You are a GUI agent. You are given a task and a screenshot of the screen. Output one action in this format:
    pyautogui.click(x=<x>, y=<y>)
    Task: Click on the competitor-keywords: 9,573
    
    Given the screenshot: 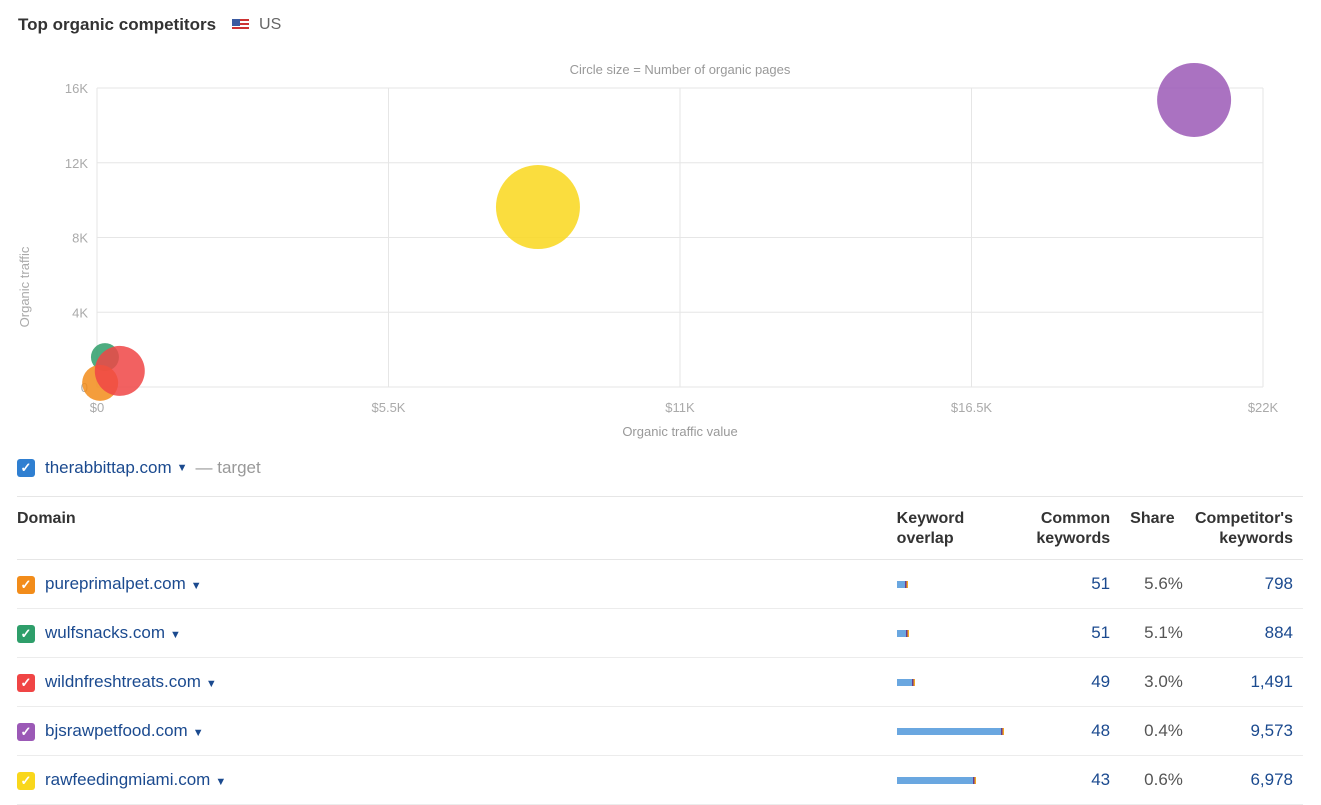 What is the action you would take?
    pyautogui.click(x=1248, y=731)
    